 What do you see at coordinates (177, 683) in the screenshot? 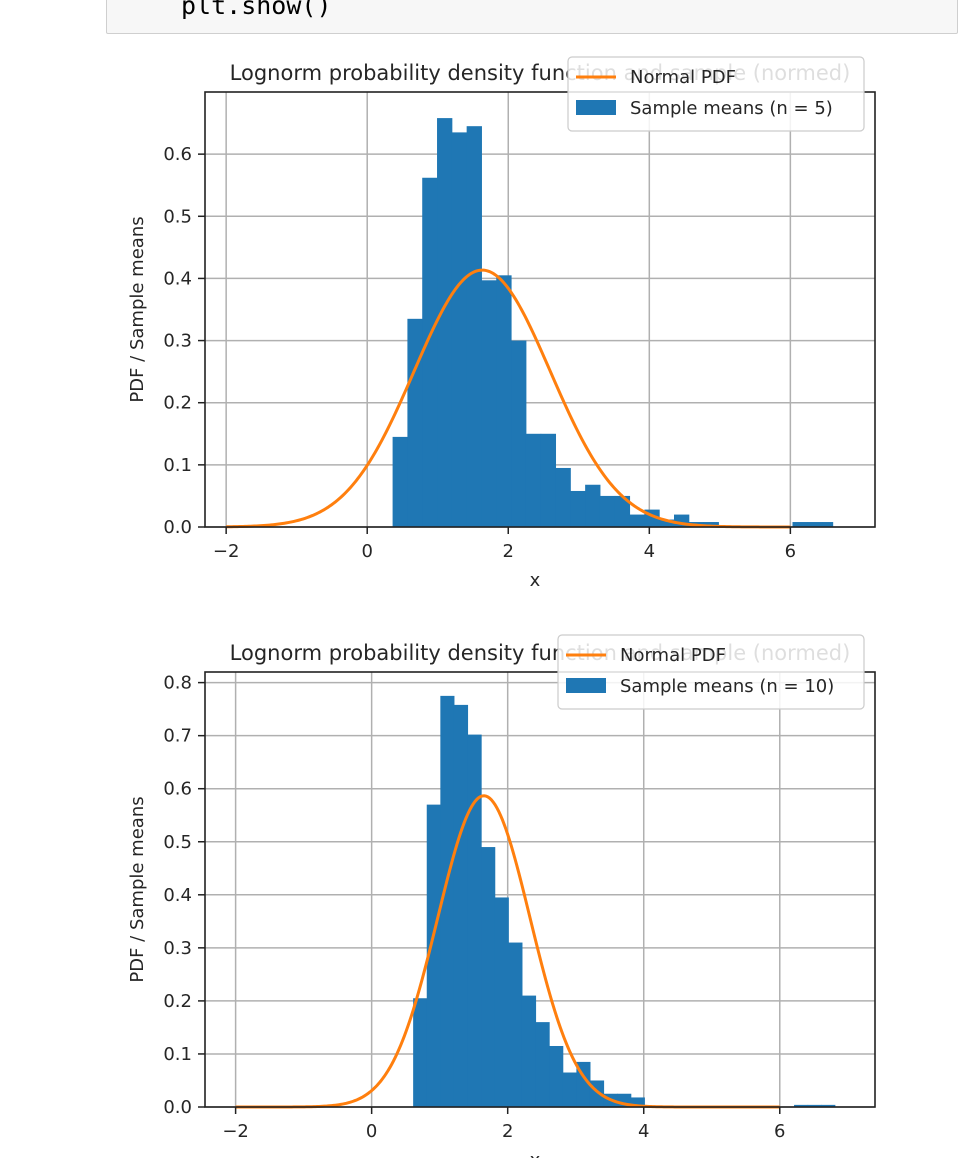
I see `y-tick-label: 0.8` at bounding box center [177, 683].